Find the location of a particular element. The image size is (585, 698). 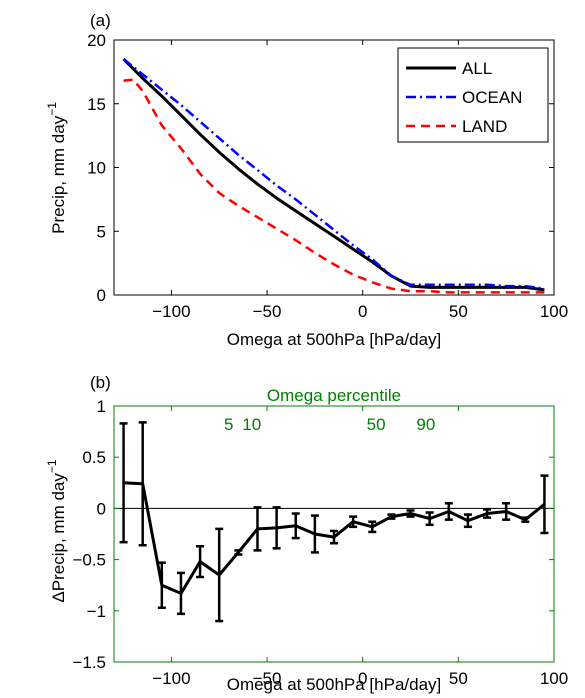

y-tick-label: −1.5 is located at coordinates (89, 662).